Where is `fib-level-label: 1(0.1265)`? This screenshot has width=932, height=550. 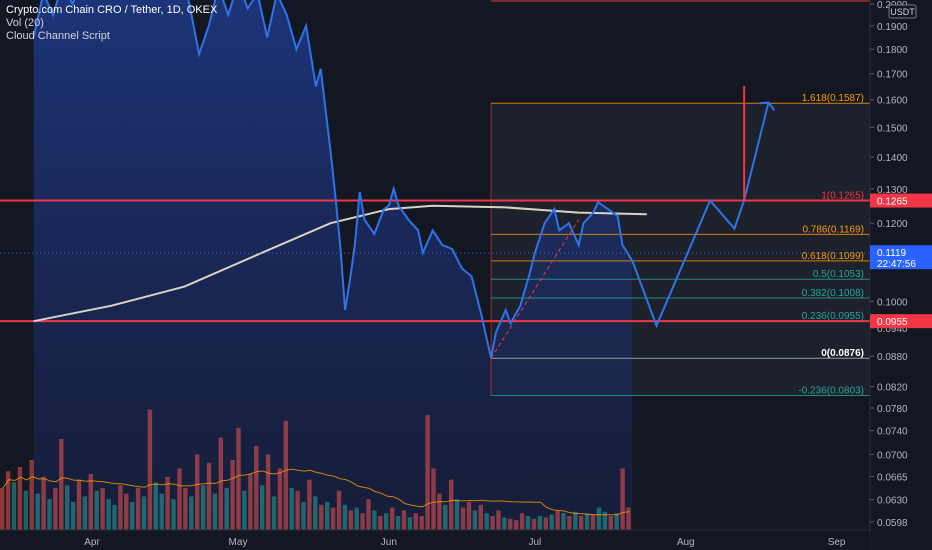
fib-level-label: 1(0.1265) is located at coordinates (842, 196).